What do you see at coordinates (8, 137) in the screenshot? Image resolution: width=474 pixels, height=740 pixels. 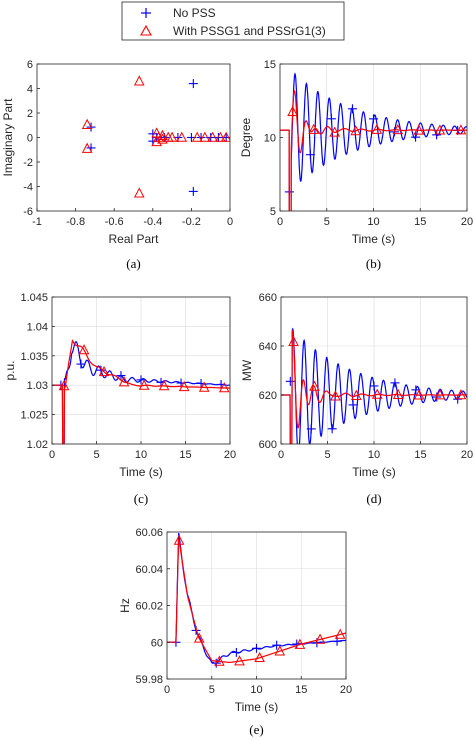 I see `y-axis-label: Imaginary Part` at bounding box center [8, 137].